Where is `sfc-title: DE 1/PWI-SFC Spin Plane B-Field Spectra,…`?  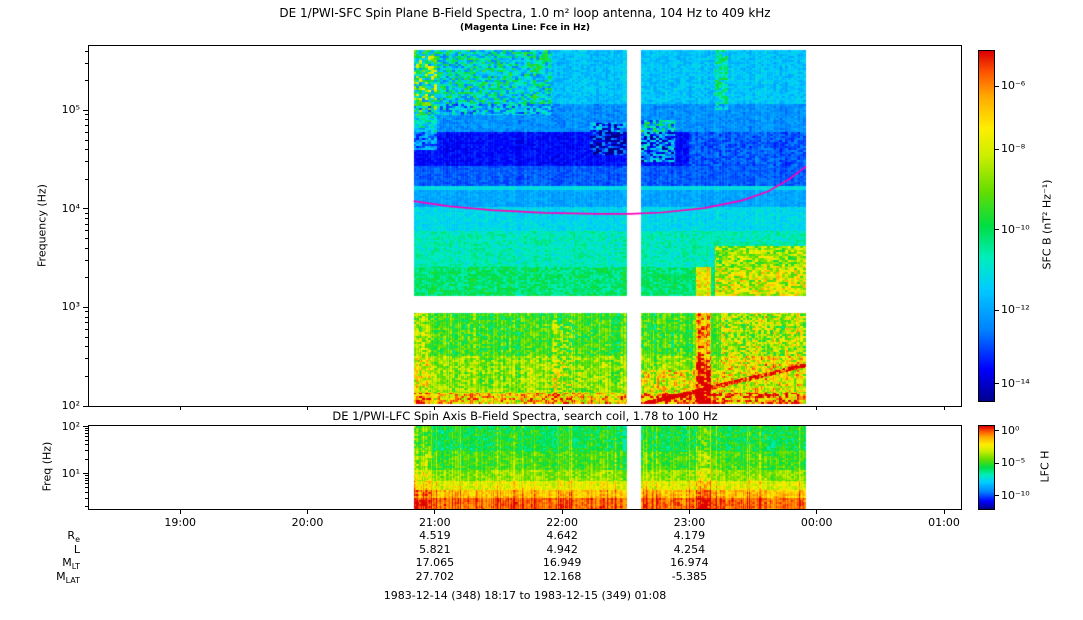 sfc-title: DE 1/PWI-SFC Spin Plane B-Field Spectra,… is located at coordinates (525, 13).